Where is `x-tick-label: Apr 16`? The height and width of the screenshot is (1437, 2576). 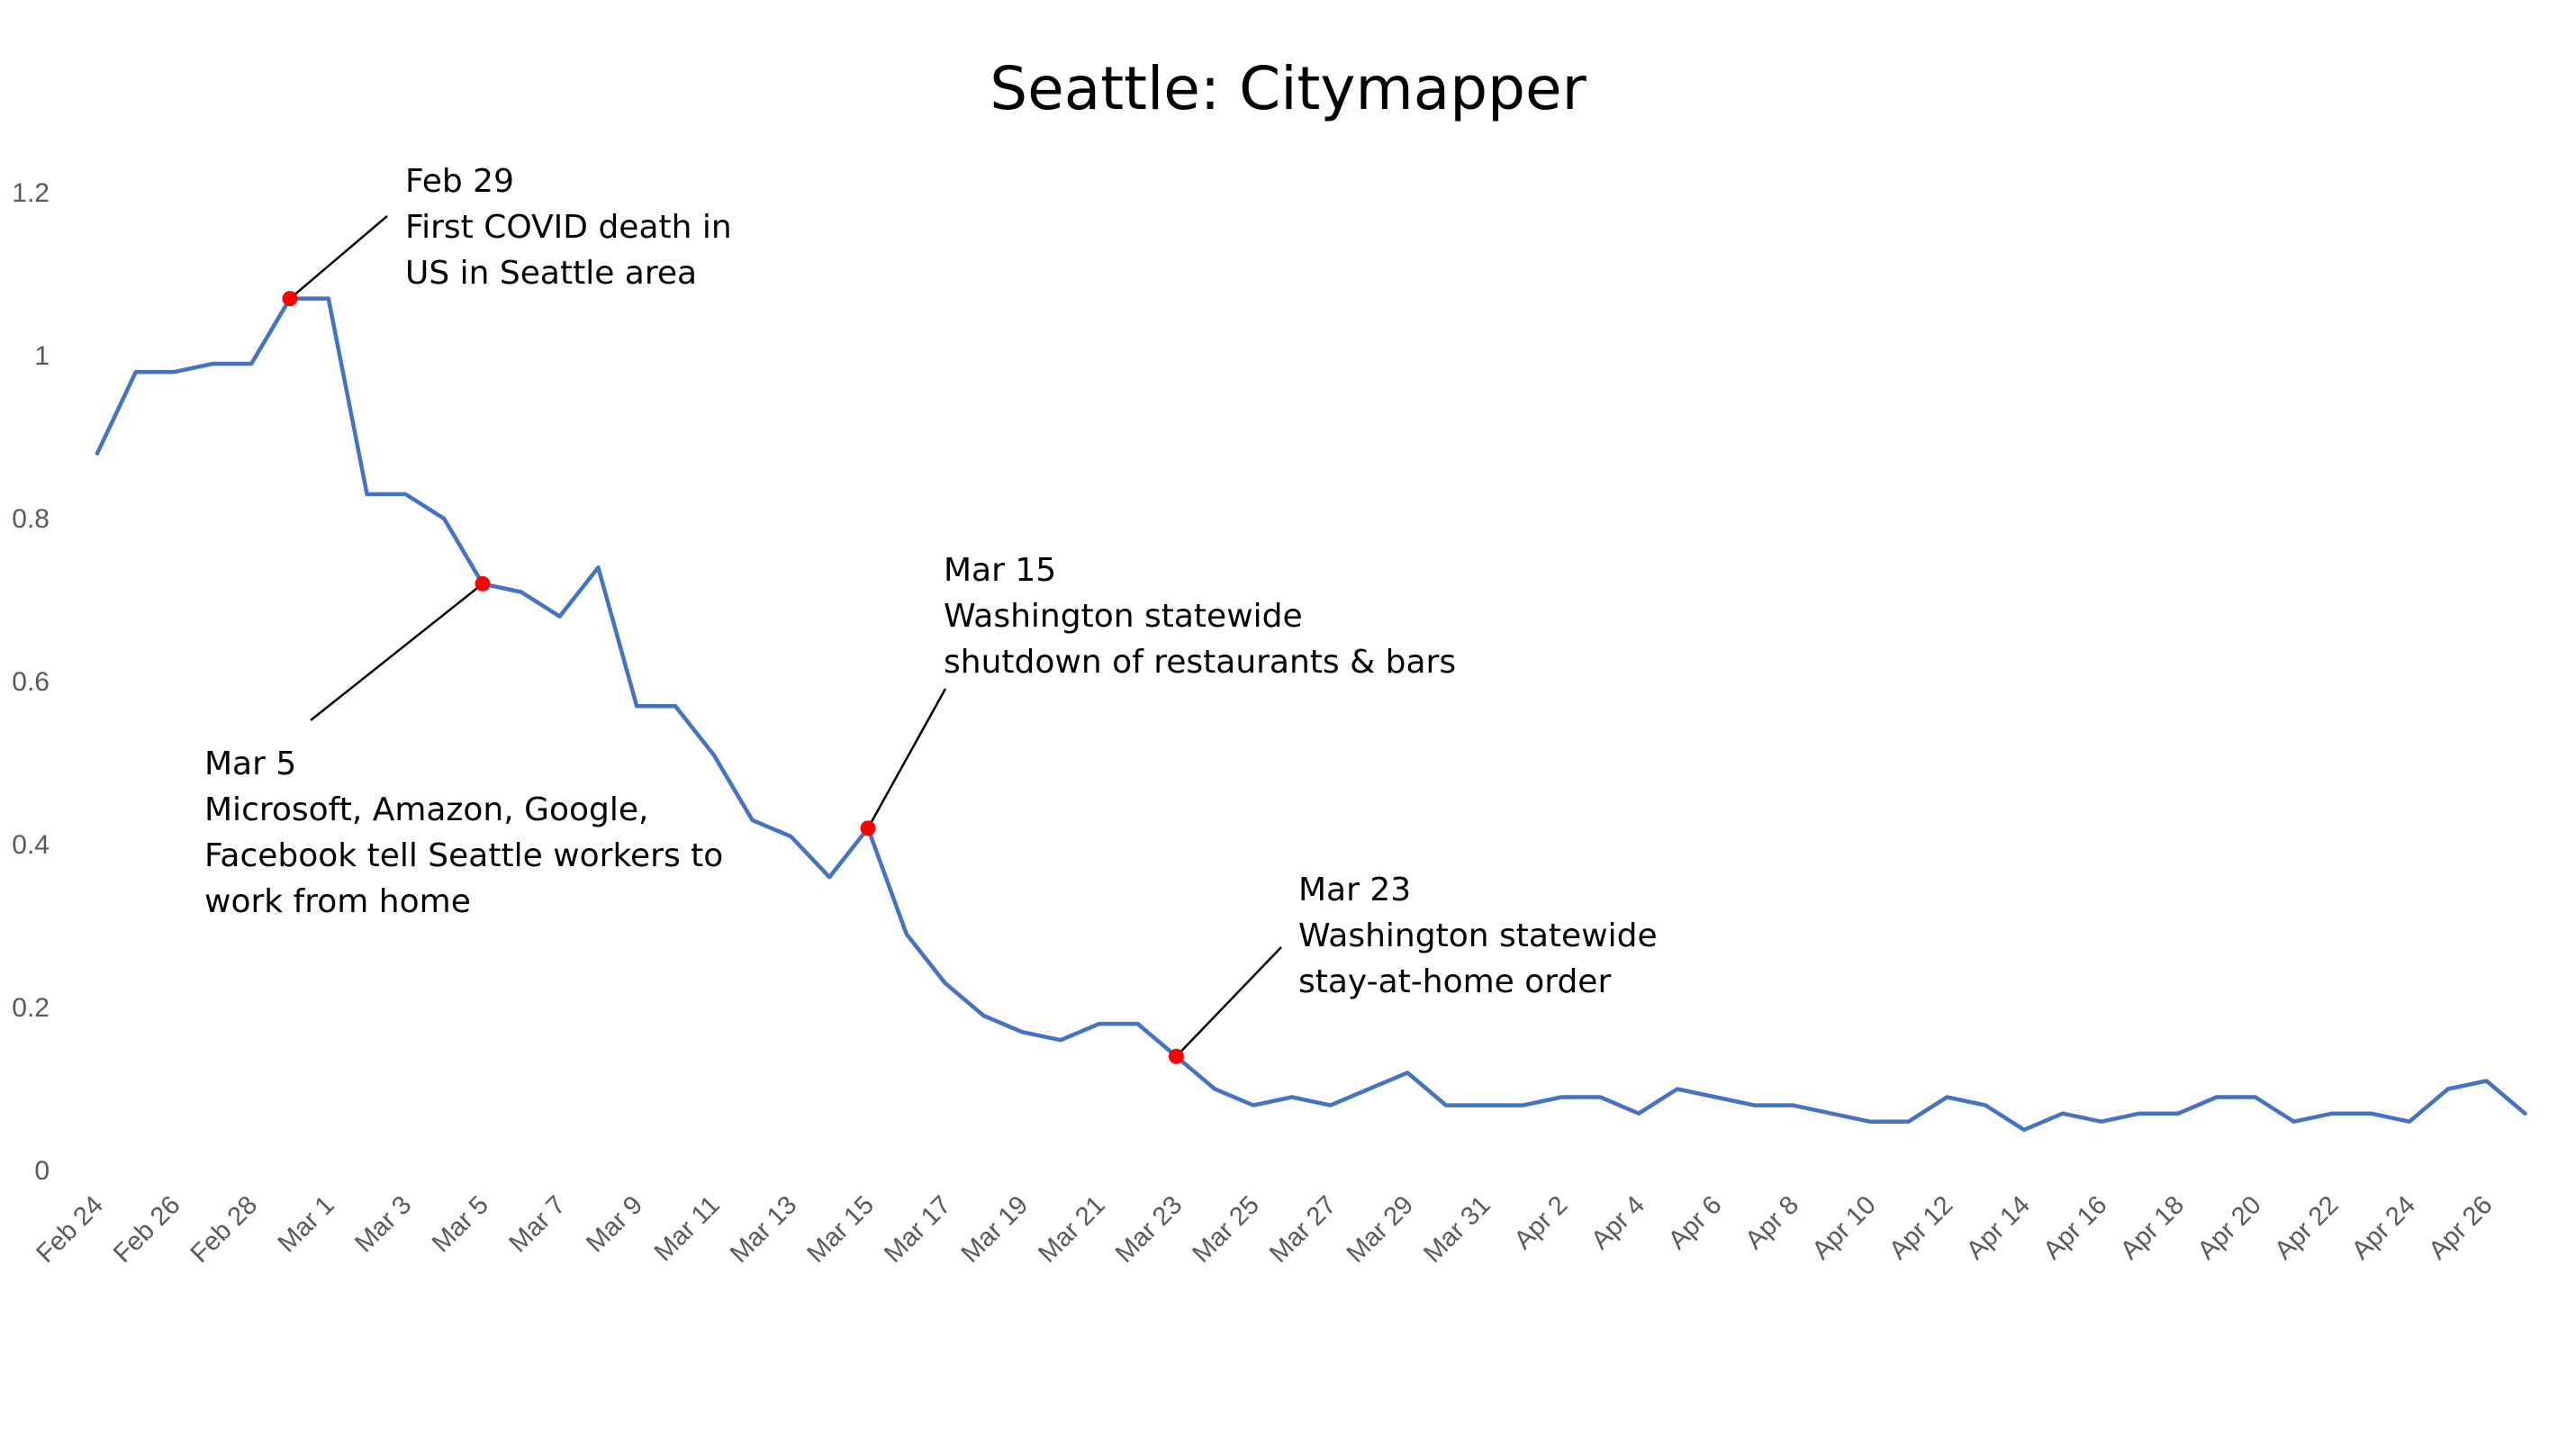 x-tick-label: Apr 16 is located at coordinates (2075, 1227).